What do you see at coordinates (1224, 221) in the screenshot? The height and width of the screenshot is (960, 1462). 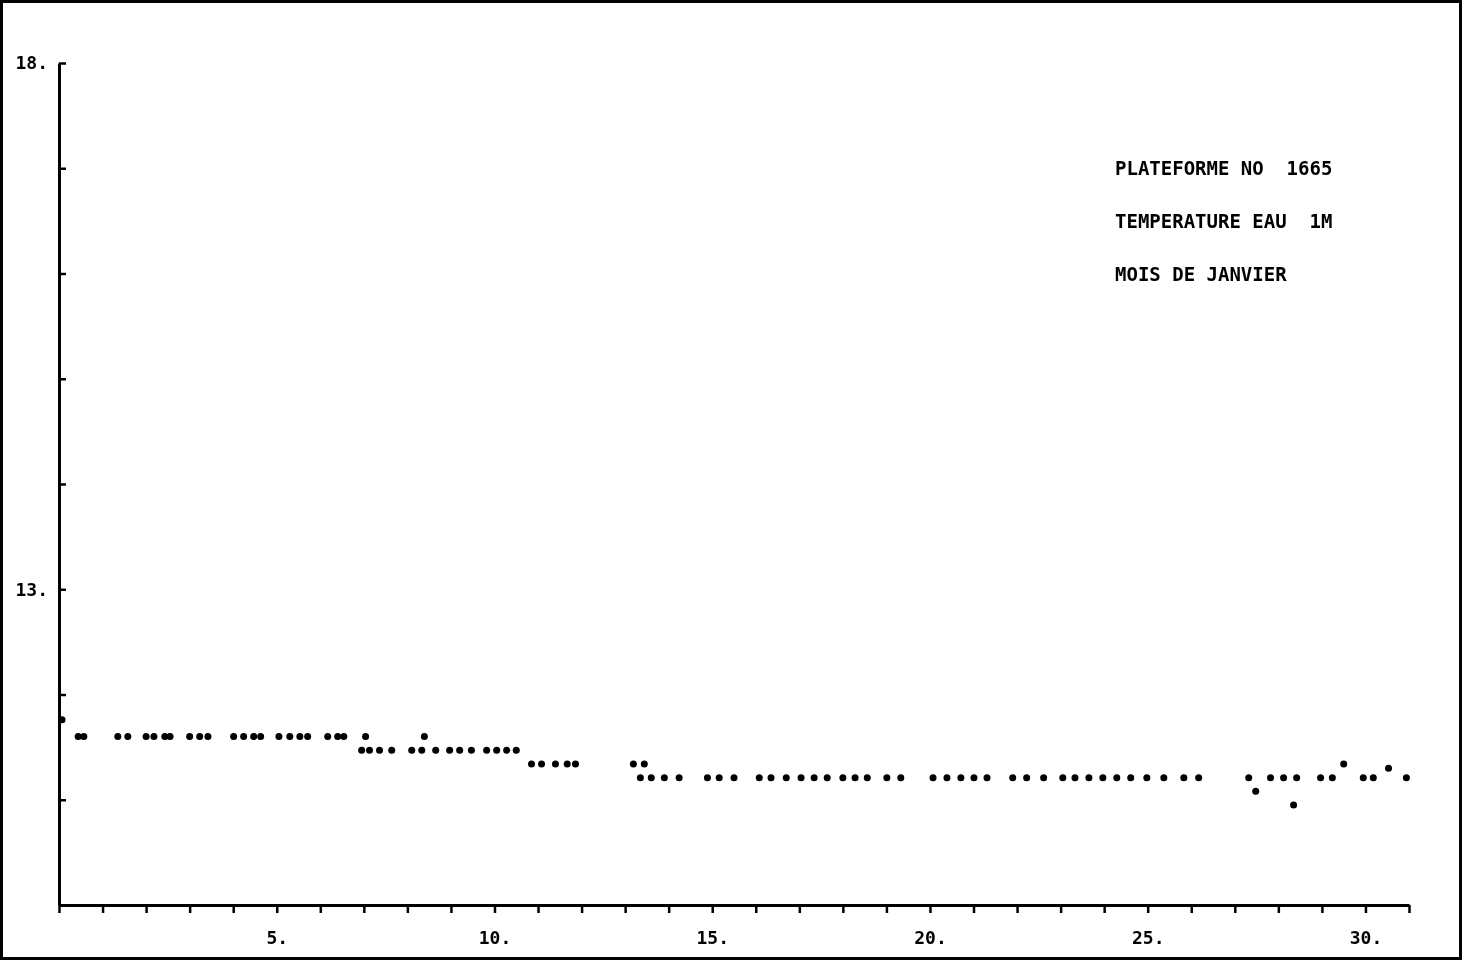 I see `annotation: TEMPERATURE EAU 1M` at bounding box center [1224, 221].